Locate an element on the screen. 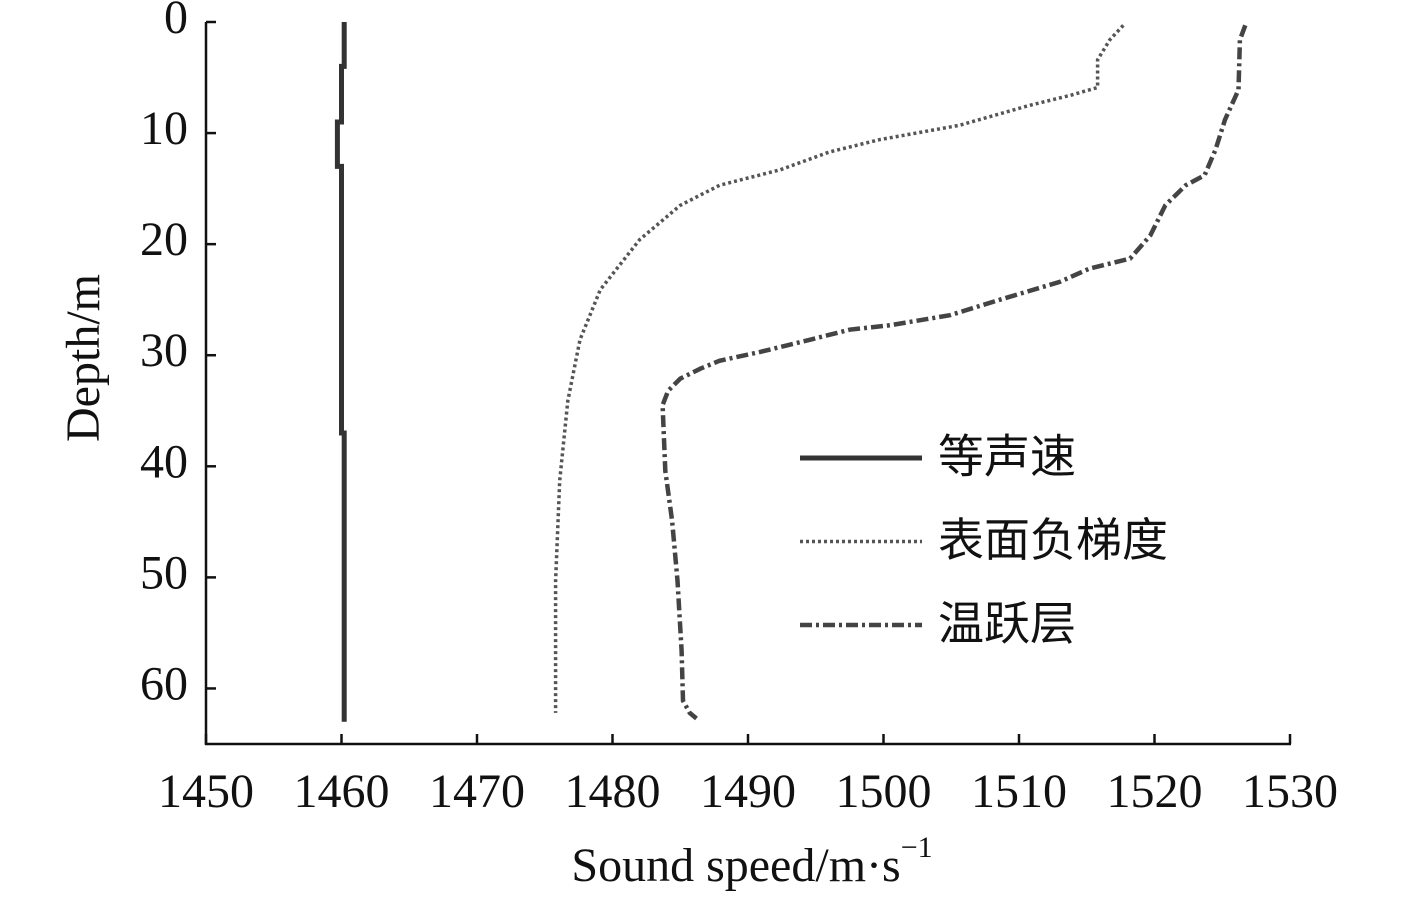 The image size is (1417, 907). x-tick-label: 1480 is located at coordinates (613, 791).